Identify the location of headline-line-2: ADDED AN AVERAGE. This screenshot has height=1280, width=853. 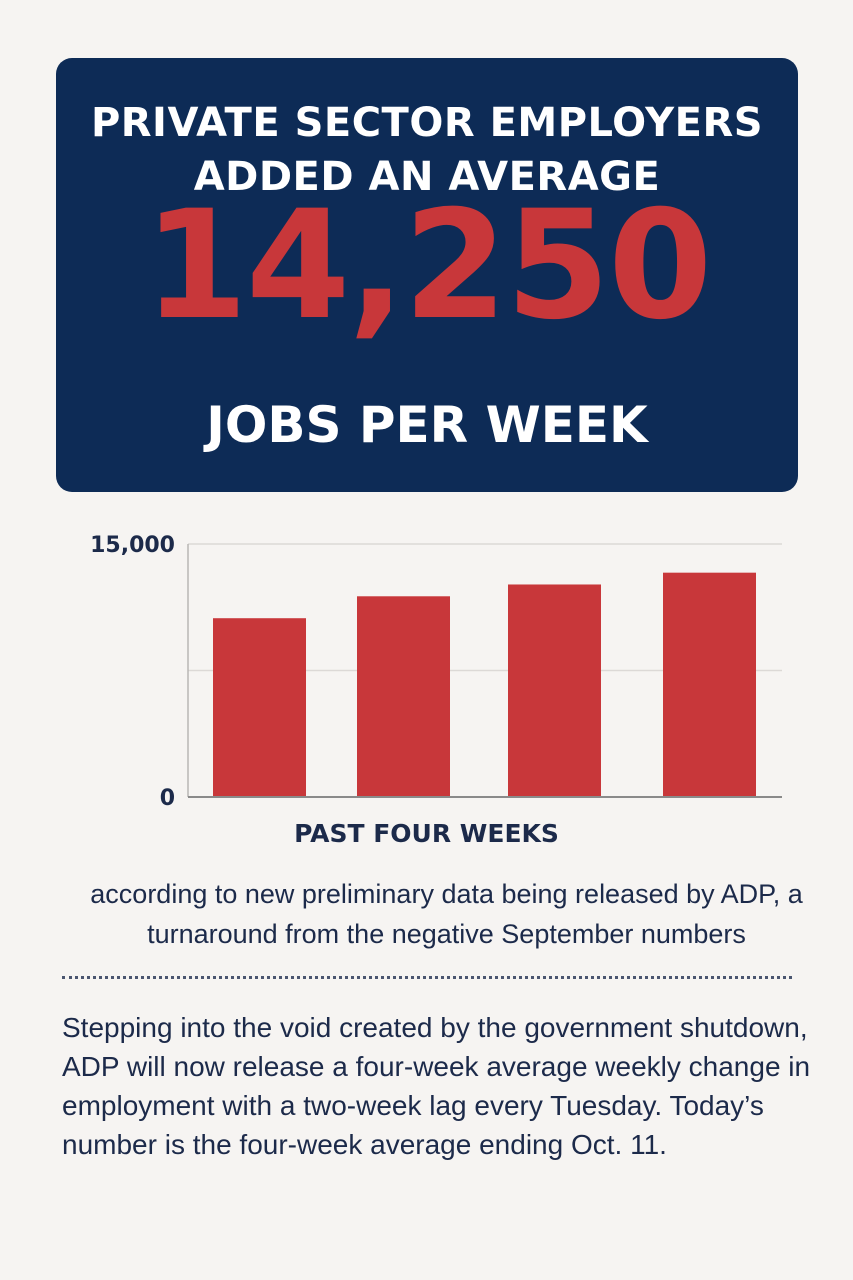
(427, 177).